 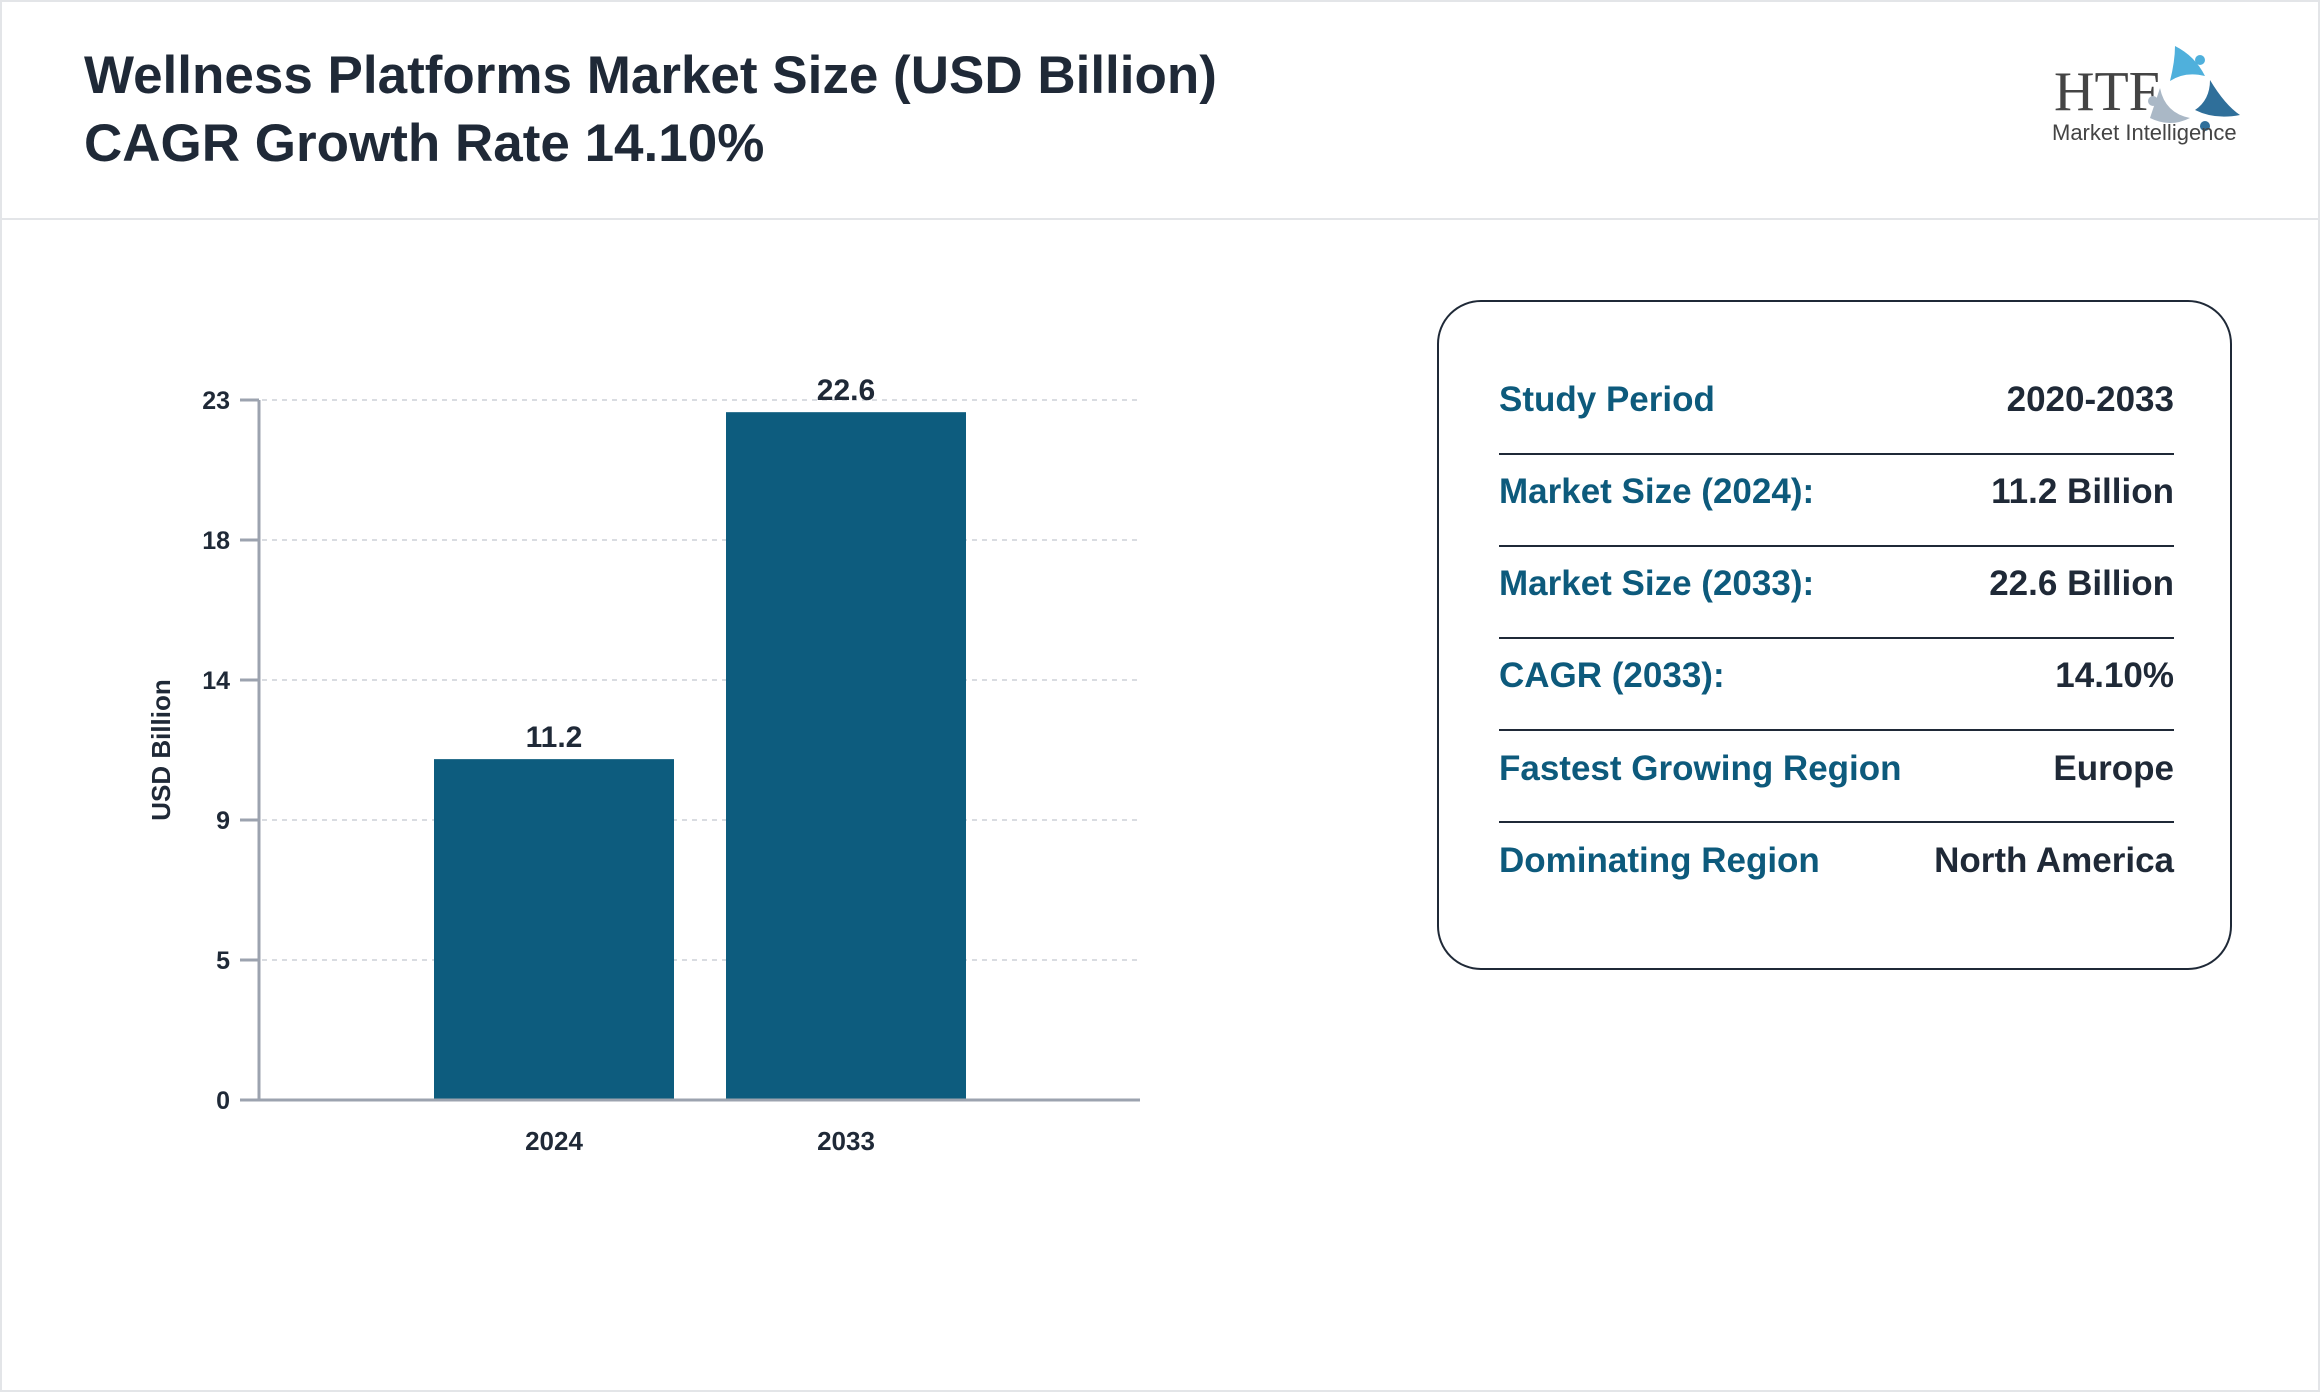 I want to click on htf-logo: HTF Market Intelligence, so click(x=2146, y=95).